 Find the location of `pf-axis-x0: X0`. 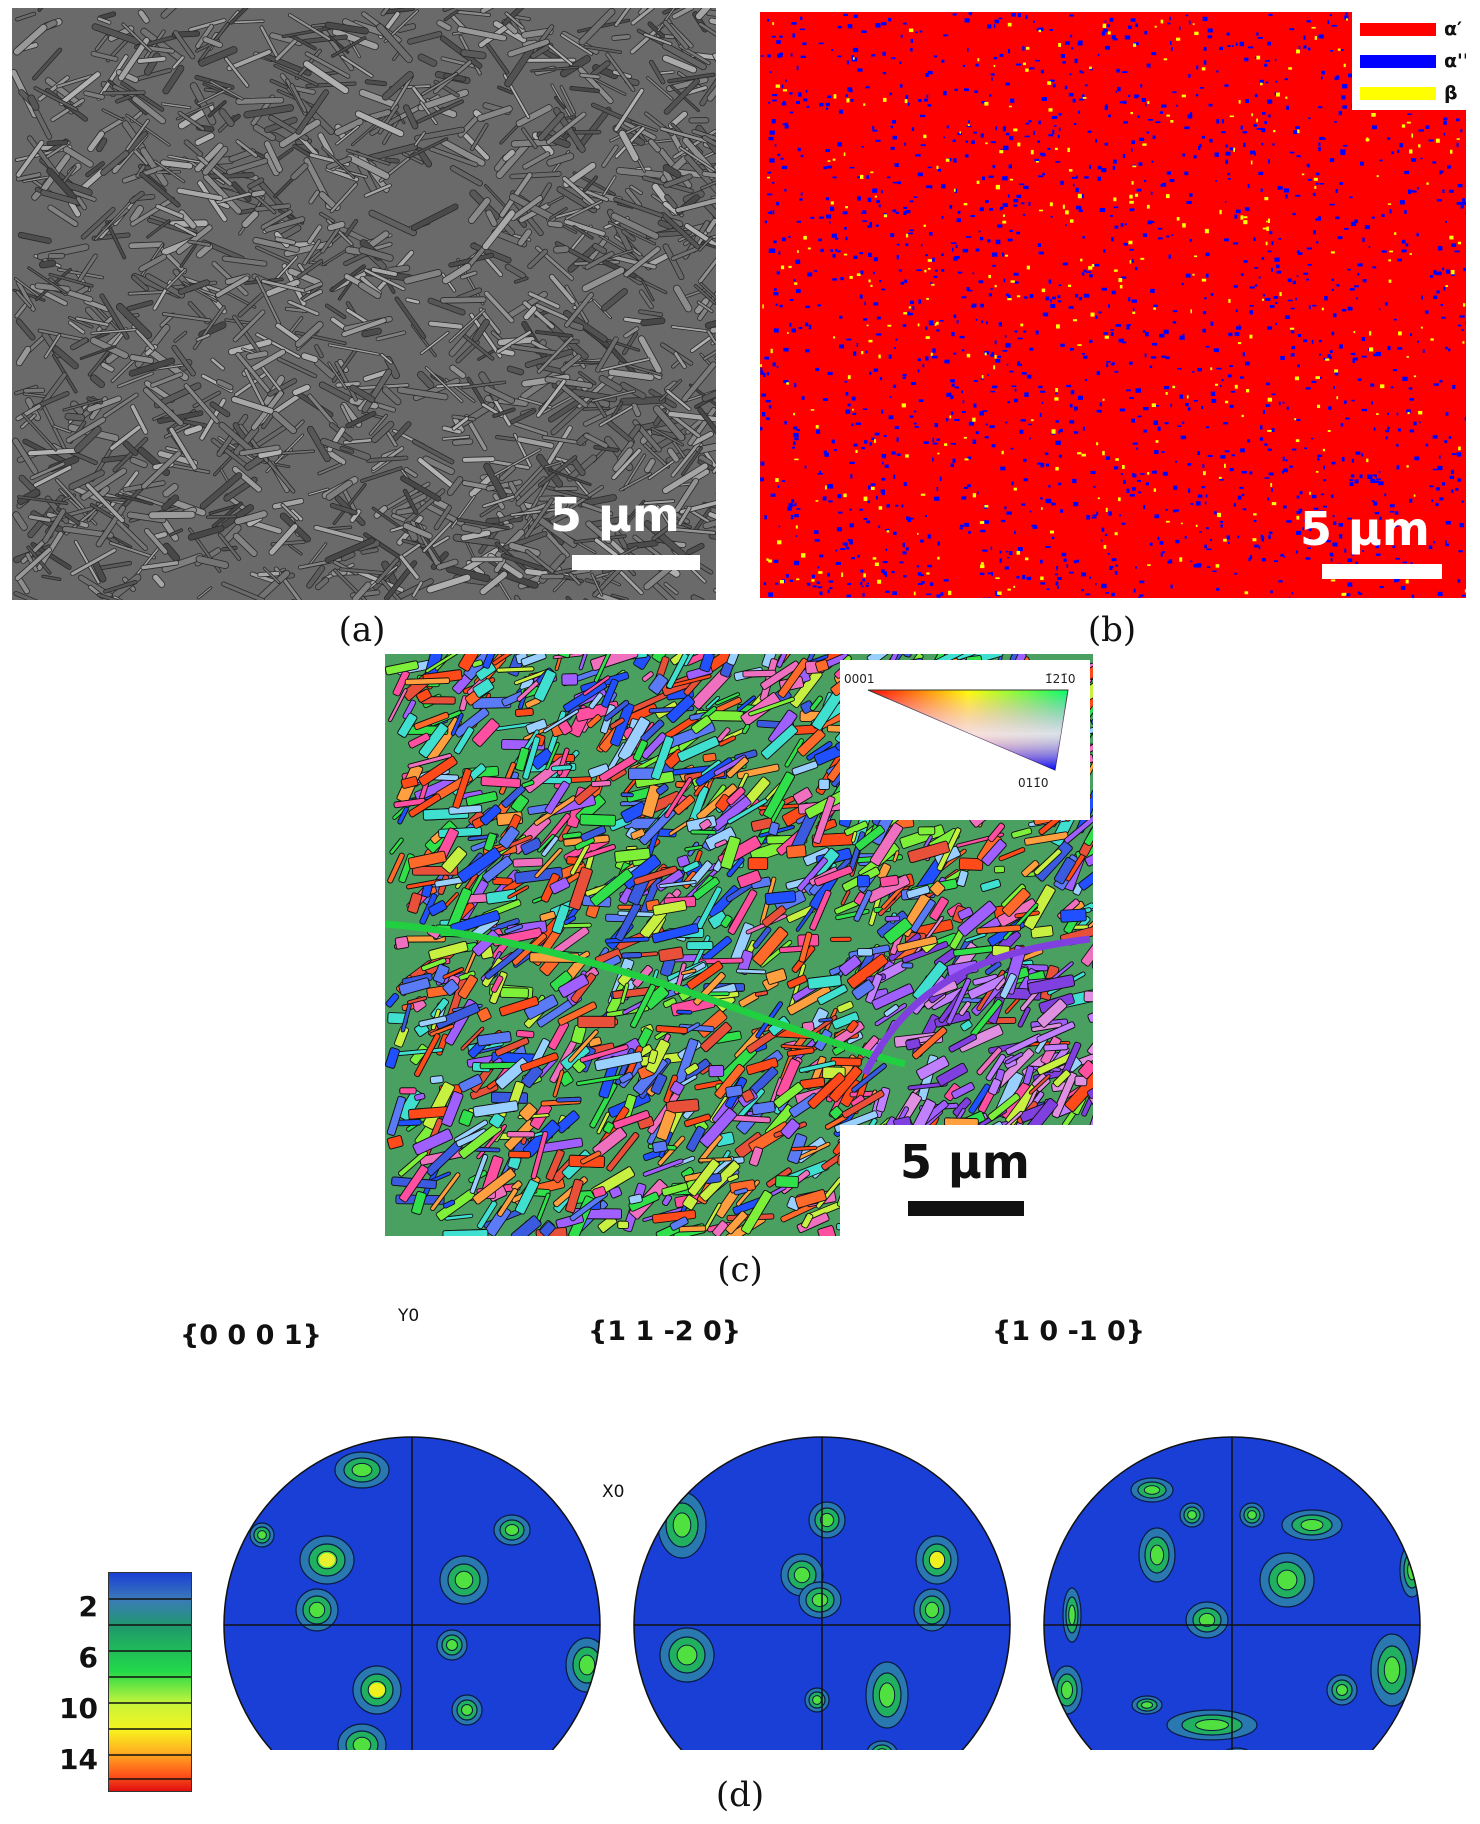

pf-axis-x0: X0 is located at coordinates (613, 1492).